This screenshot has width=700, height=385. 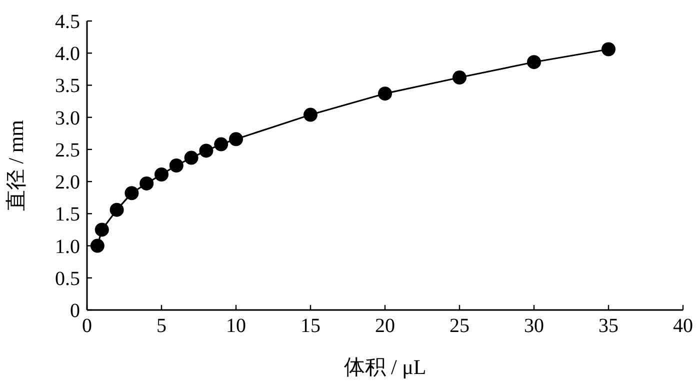 I want to click on xtick: 35, so click(x=608, y=326).